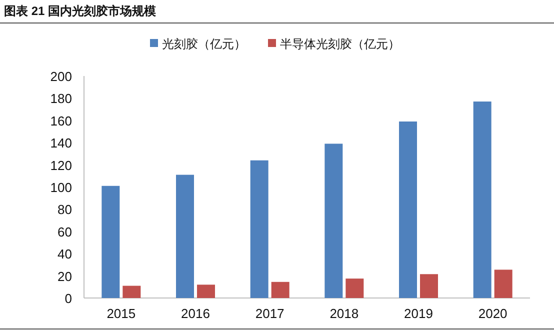 The image size is (554, 332). Describe the element at coordinates (340, 44) in the screenshot. I see `legend-label: 半导体光刻胶（亿元）` at that location.